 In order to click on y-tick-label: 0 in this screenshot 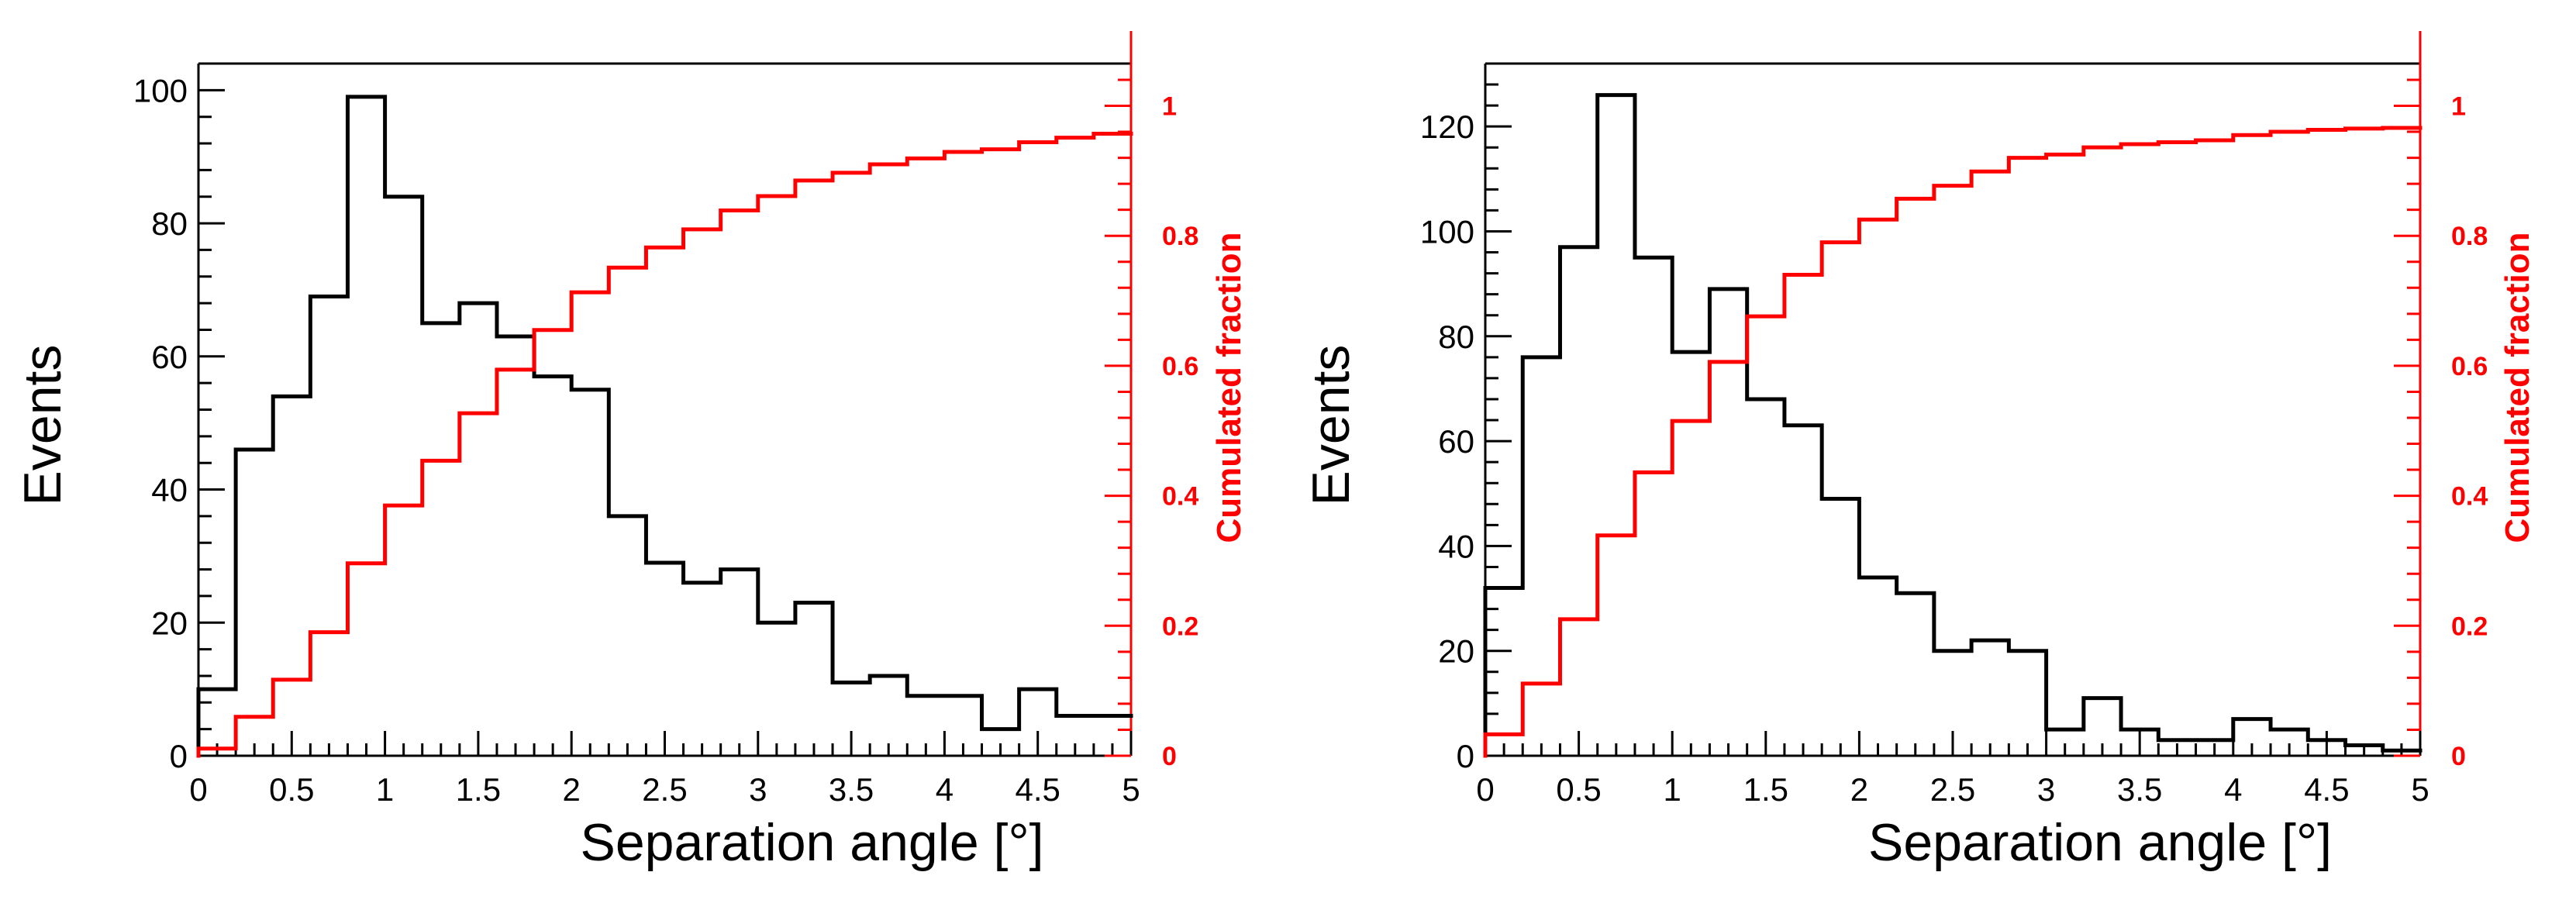, I will do `click(1465, 756)`.